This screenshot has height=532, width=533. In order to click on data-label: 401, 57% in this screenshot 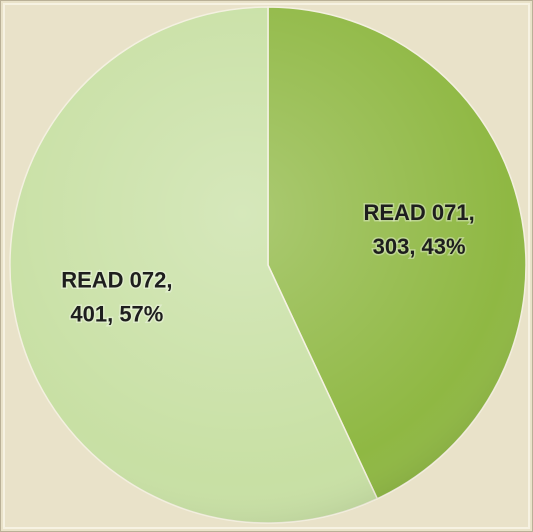, I will do `click(116, 313)`.